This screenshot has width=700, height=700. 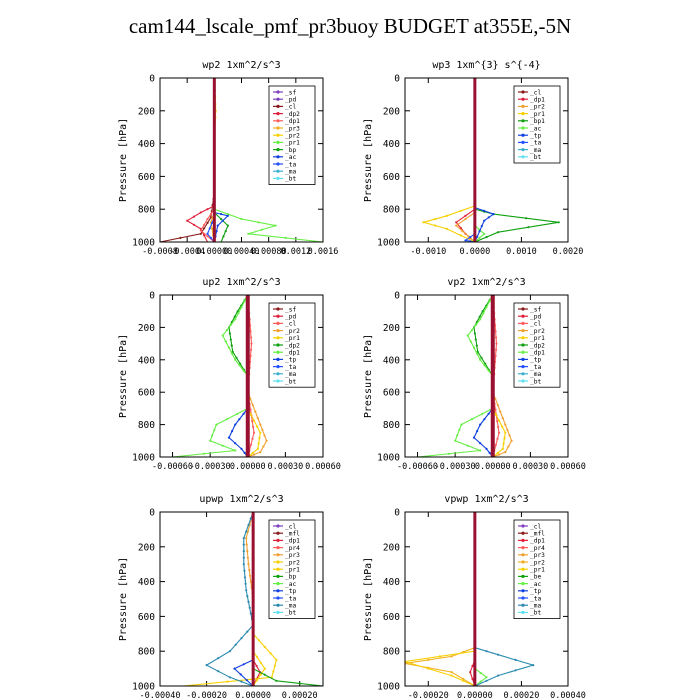 I want to click on x-tick-label: -0.0004, so click(x=187, y=252).